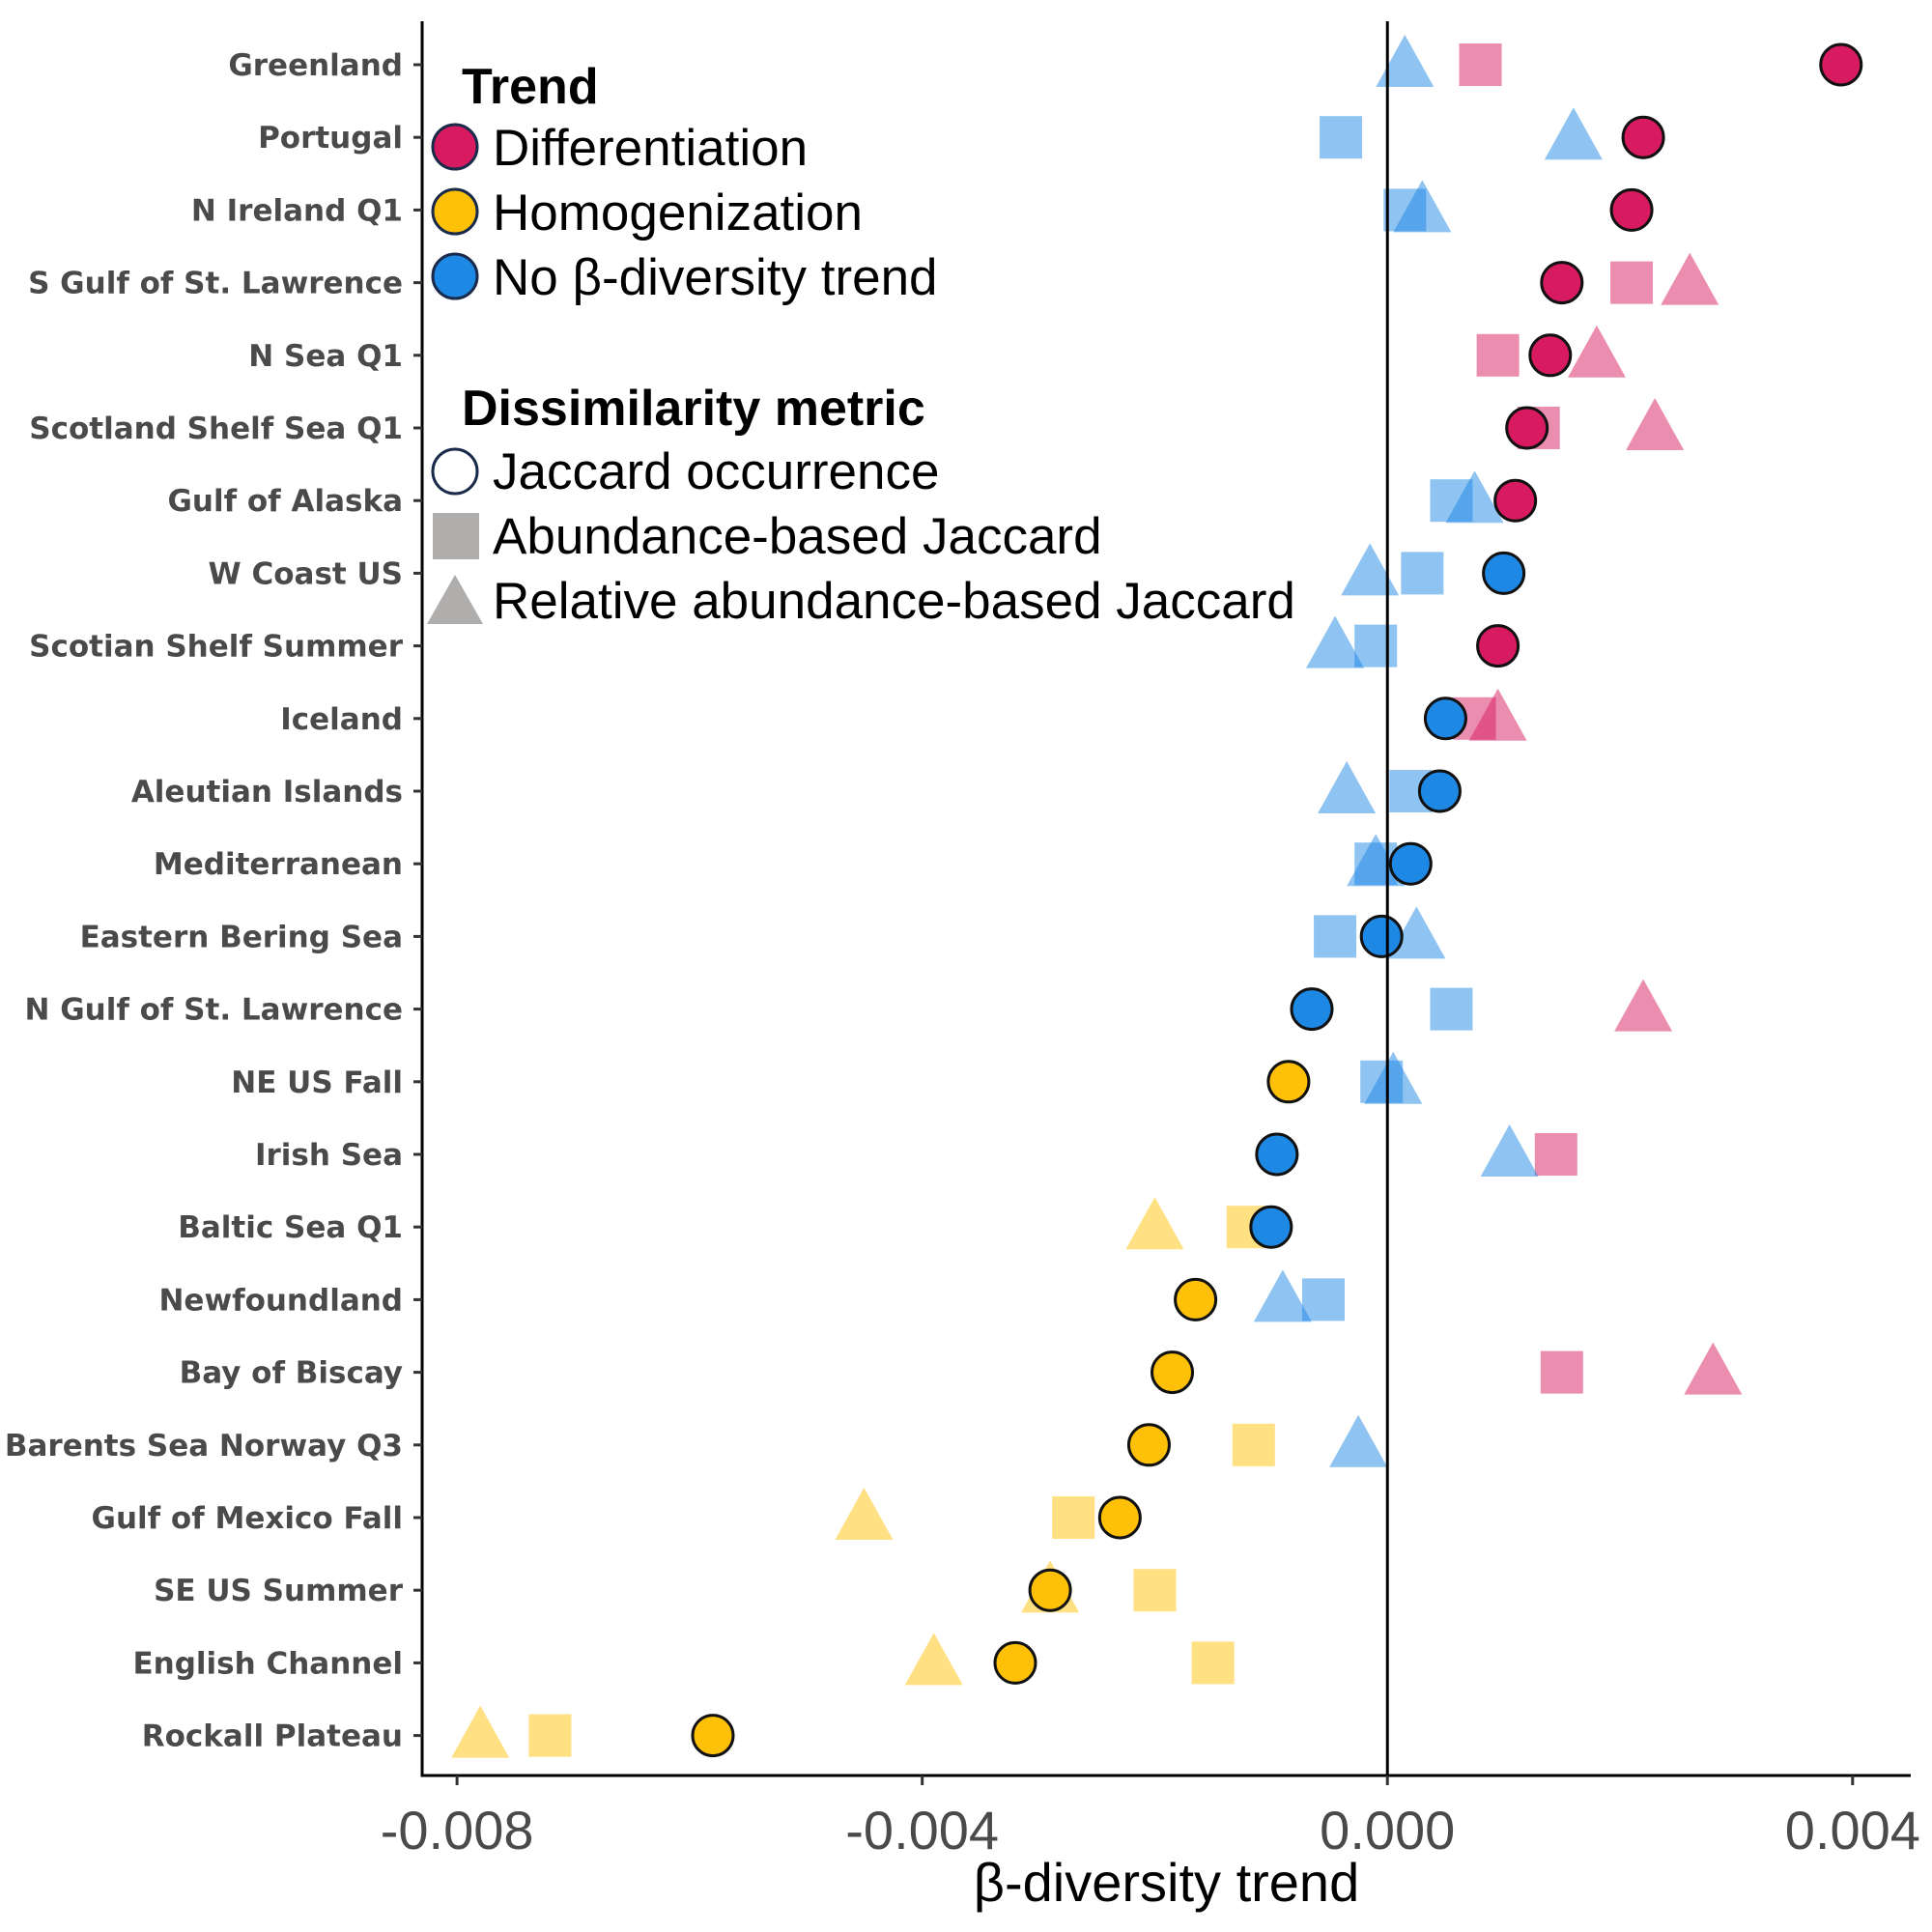  What do you see at coordinates (329, 1155) in the screenshot?
I see `y-tick-label: Irish Sea` at bounding box center [329, 1155].